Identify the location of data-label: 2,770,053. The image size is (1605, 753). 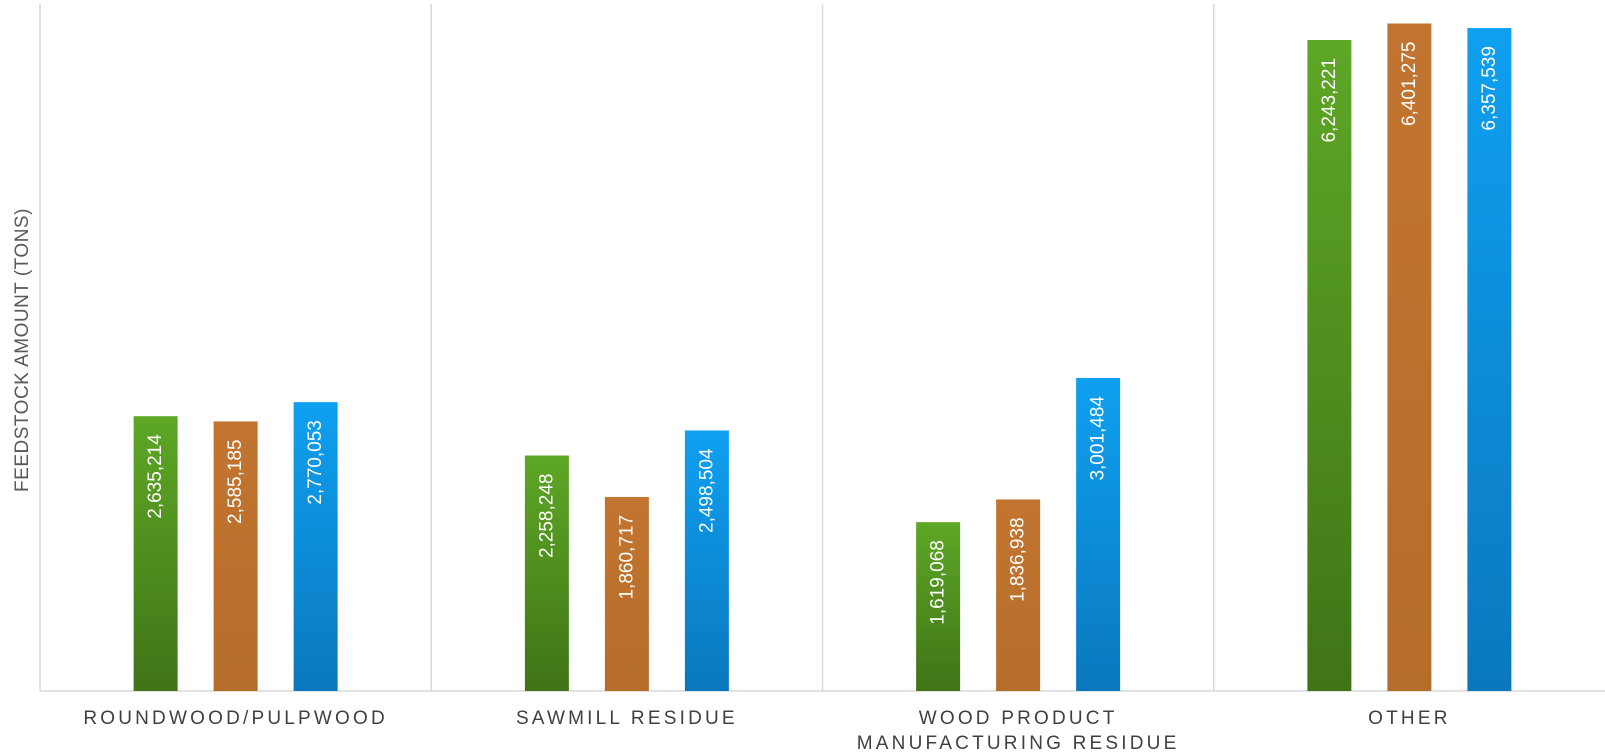
(315, 462).